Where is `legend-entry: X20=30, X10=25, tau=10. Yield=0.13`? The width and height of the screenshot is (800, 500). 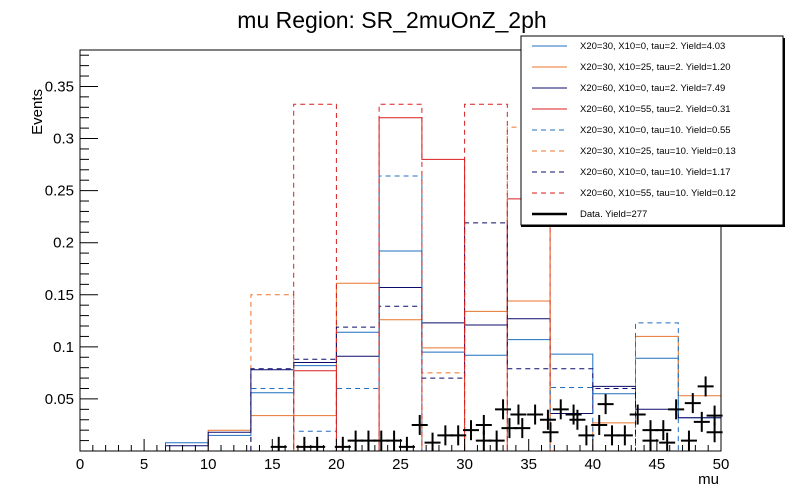
legend-entry: X20=30, X10=25, tau=10. Yield=0.13 is located at coordinates (634, 151).